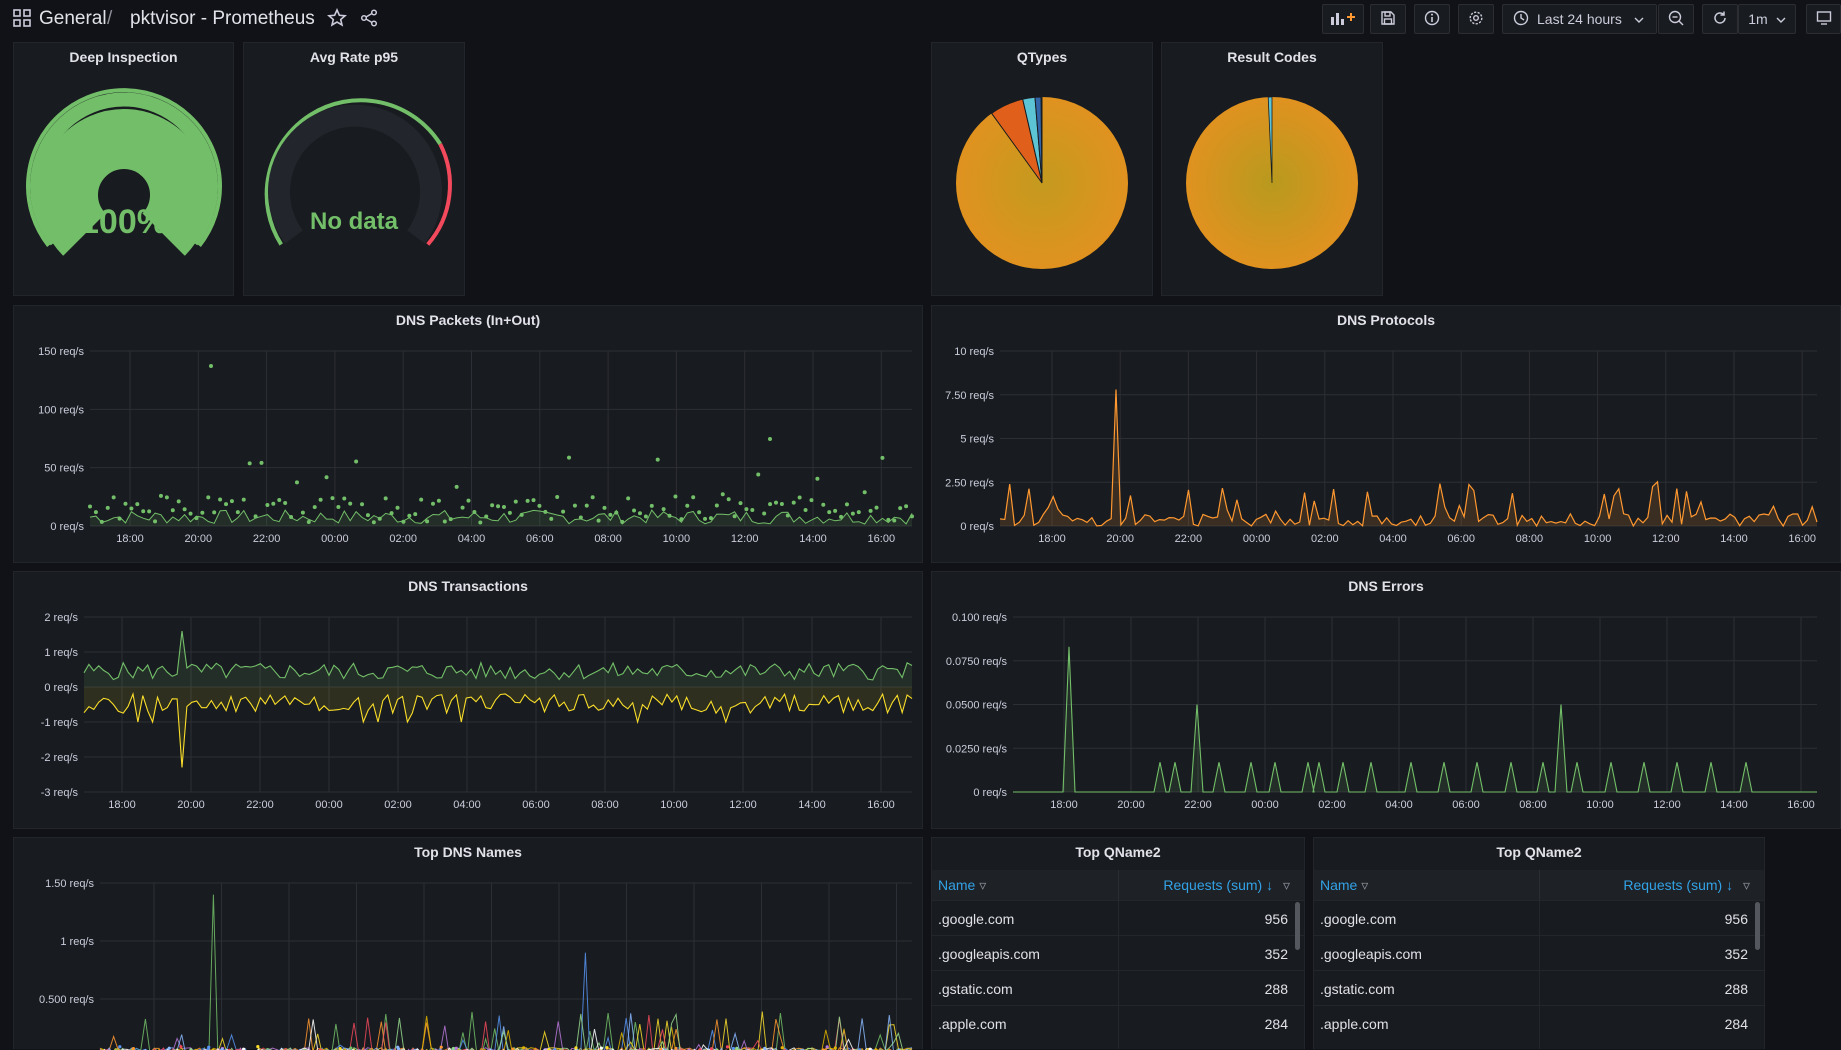 This screenshot has height=1050, width=1841. Describe the element at coordinates (1667, 805) in the screenshot. I see `x-tick-label: 12:00` at that location.